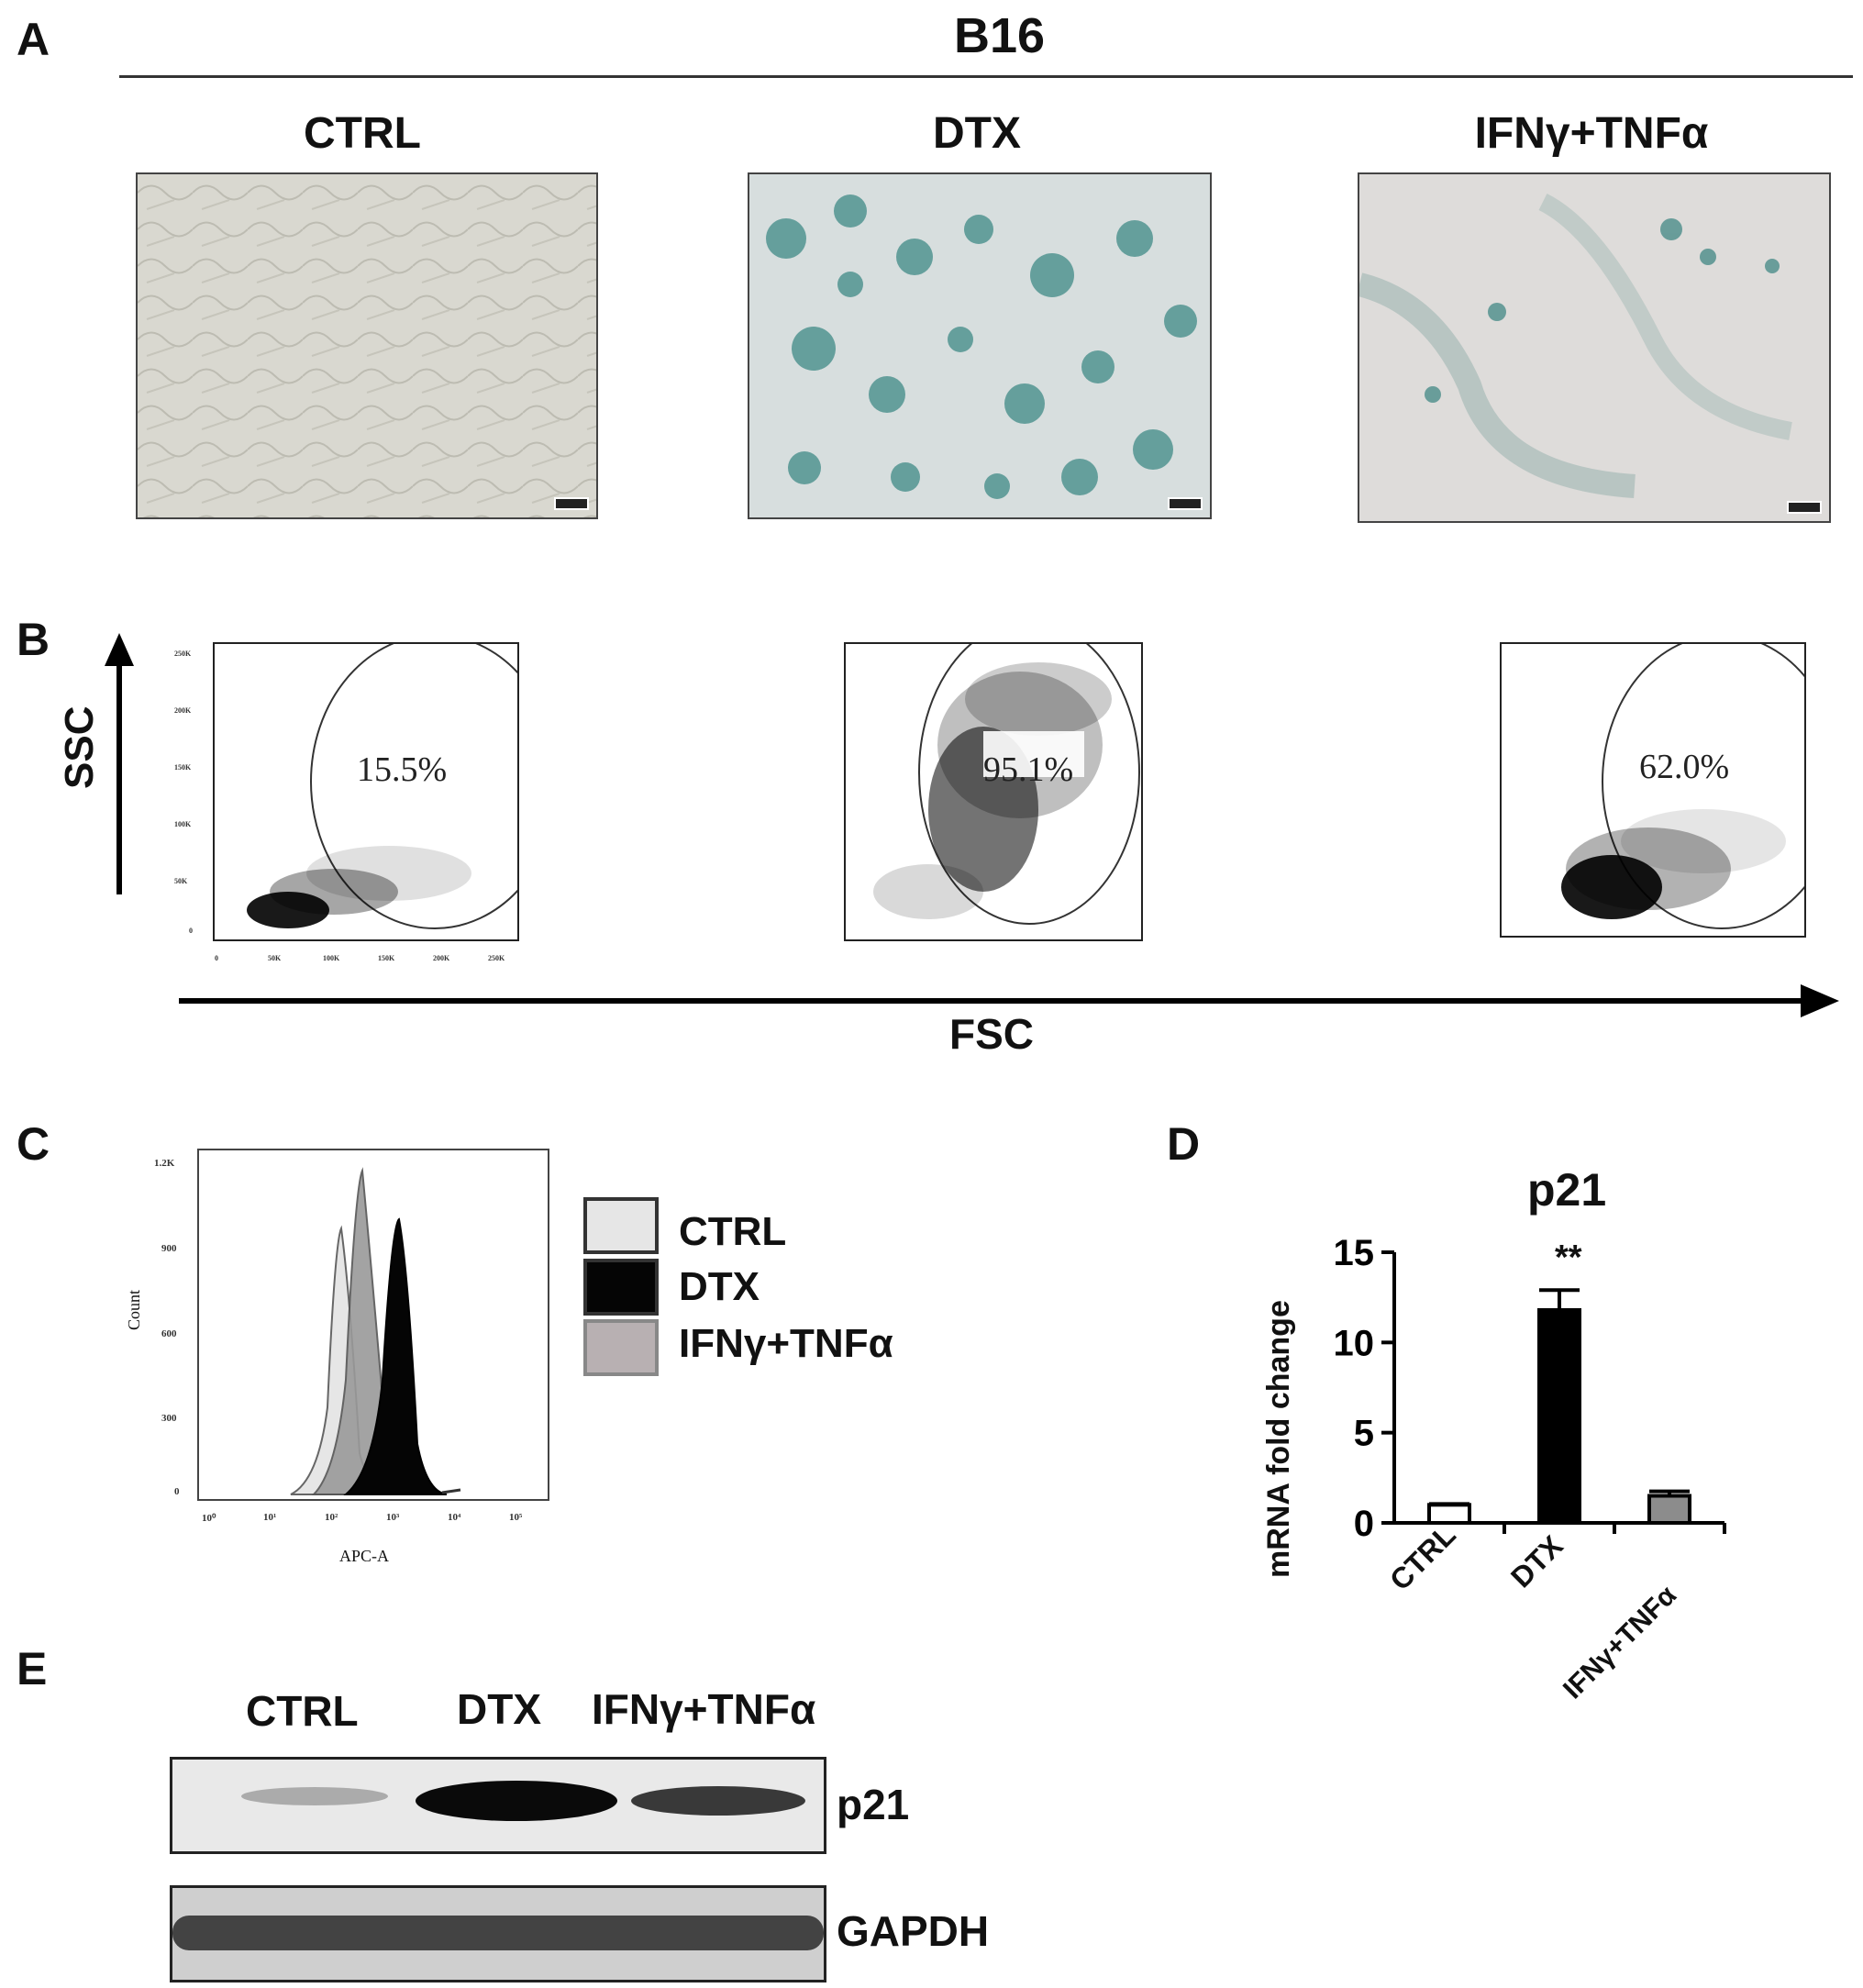  Describe the element at coordinates (270, 1517) in the screenshot. I see `histogram-x-tick: 10¹` at that location.